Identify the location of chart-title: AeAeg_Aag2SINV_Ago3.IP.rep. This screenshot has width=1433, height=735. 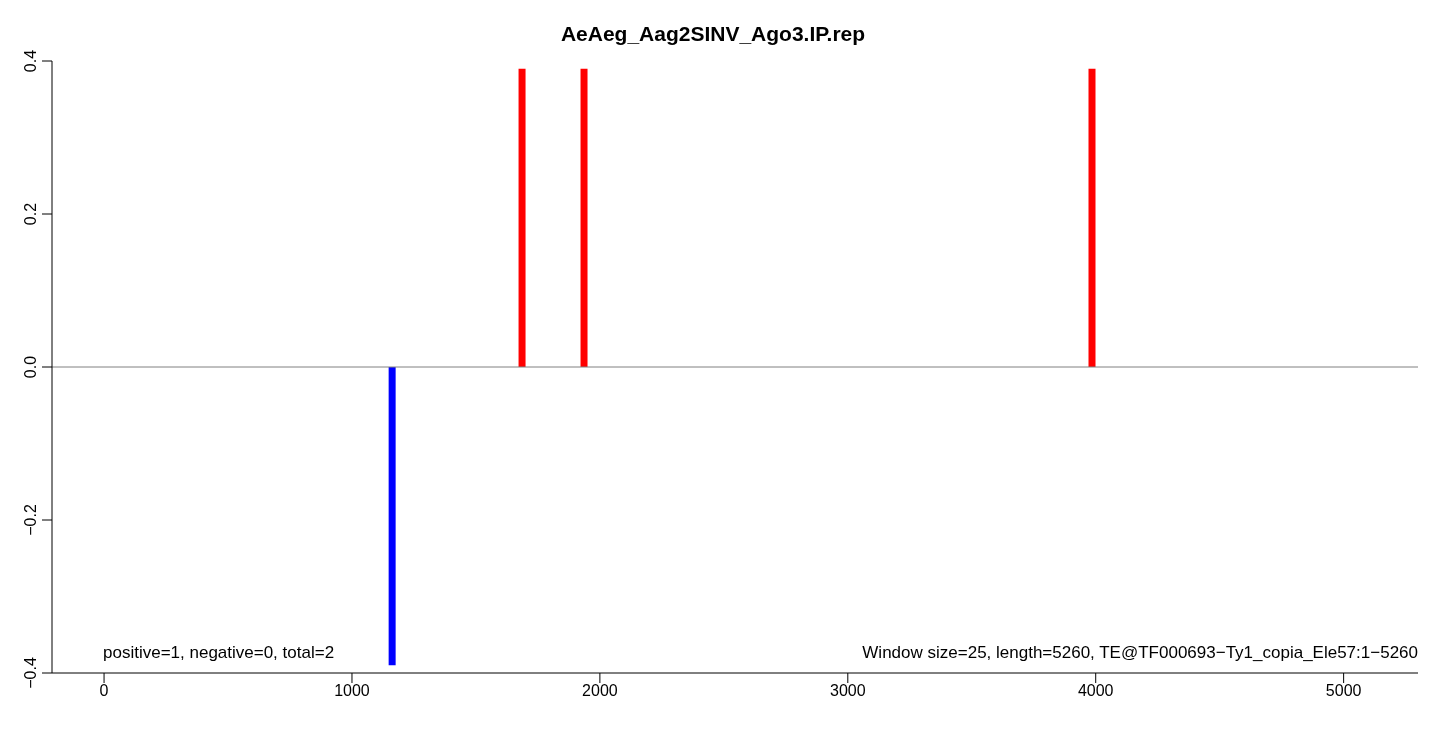
(713, 34).